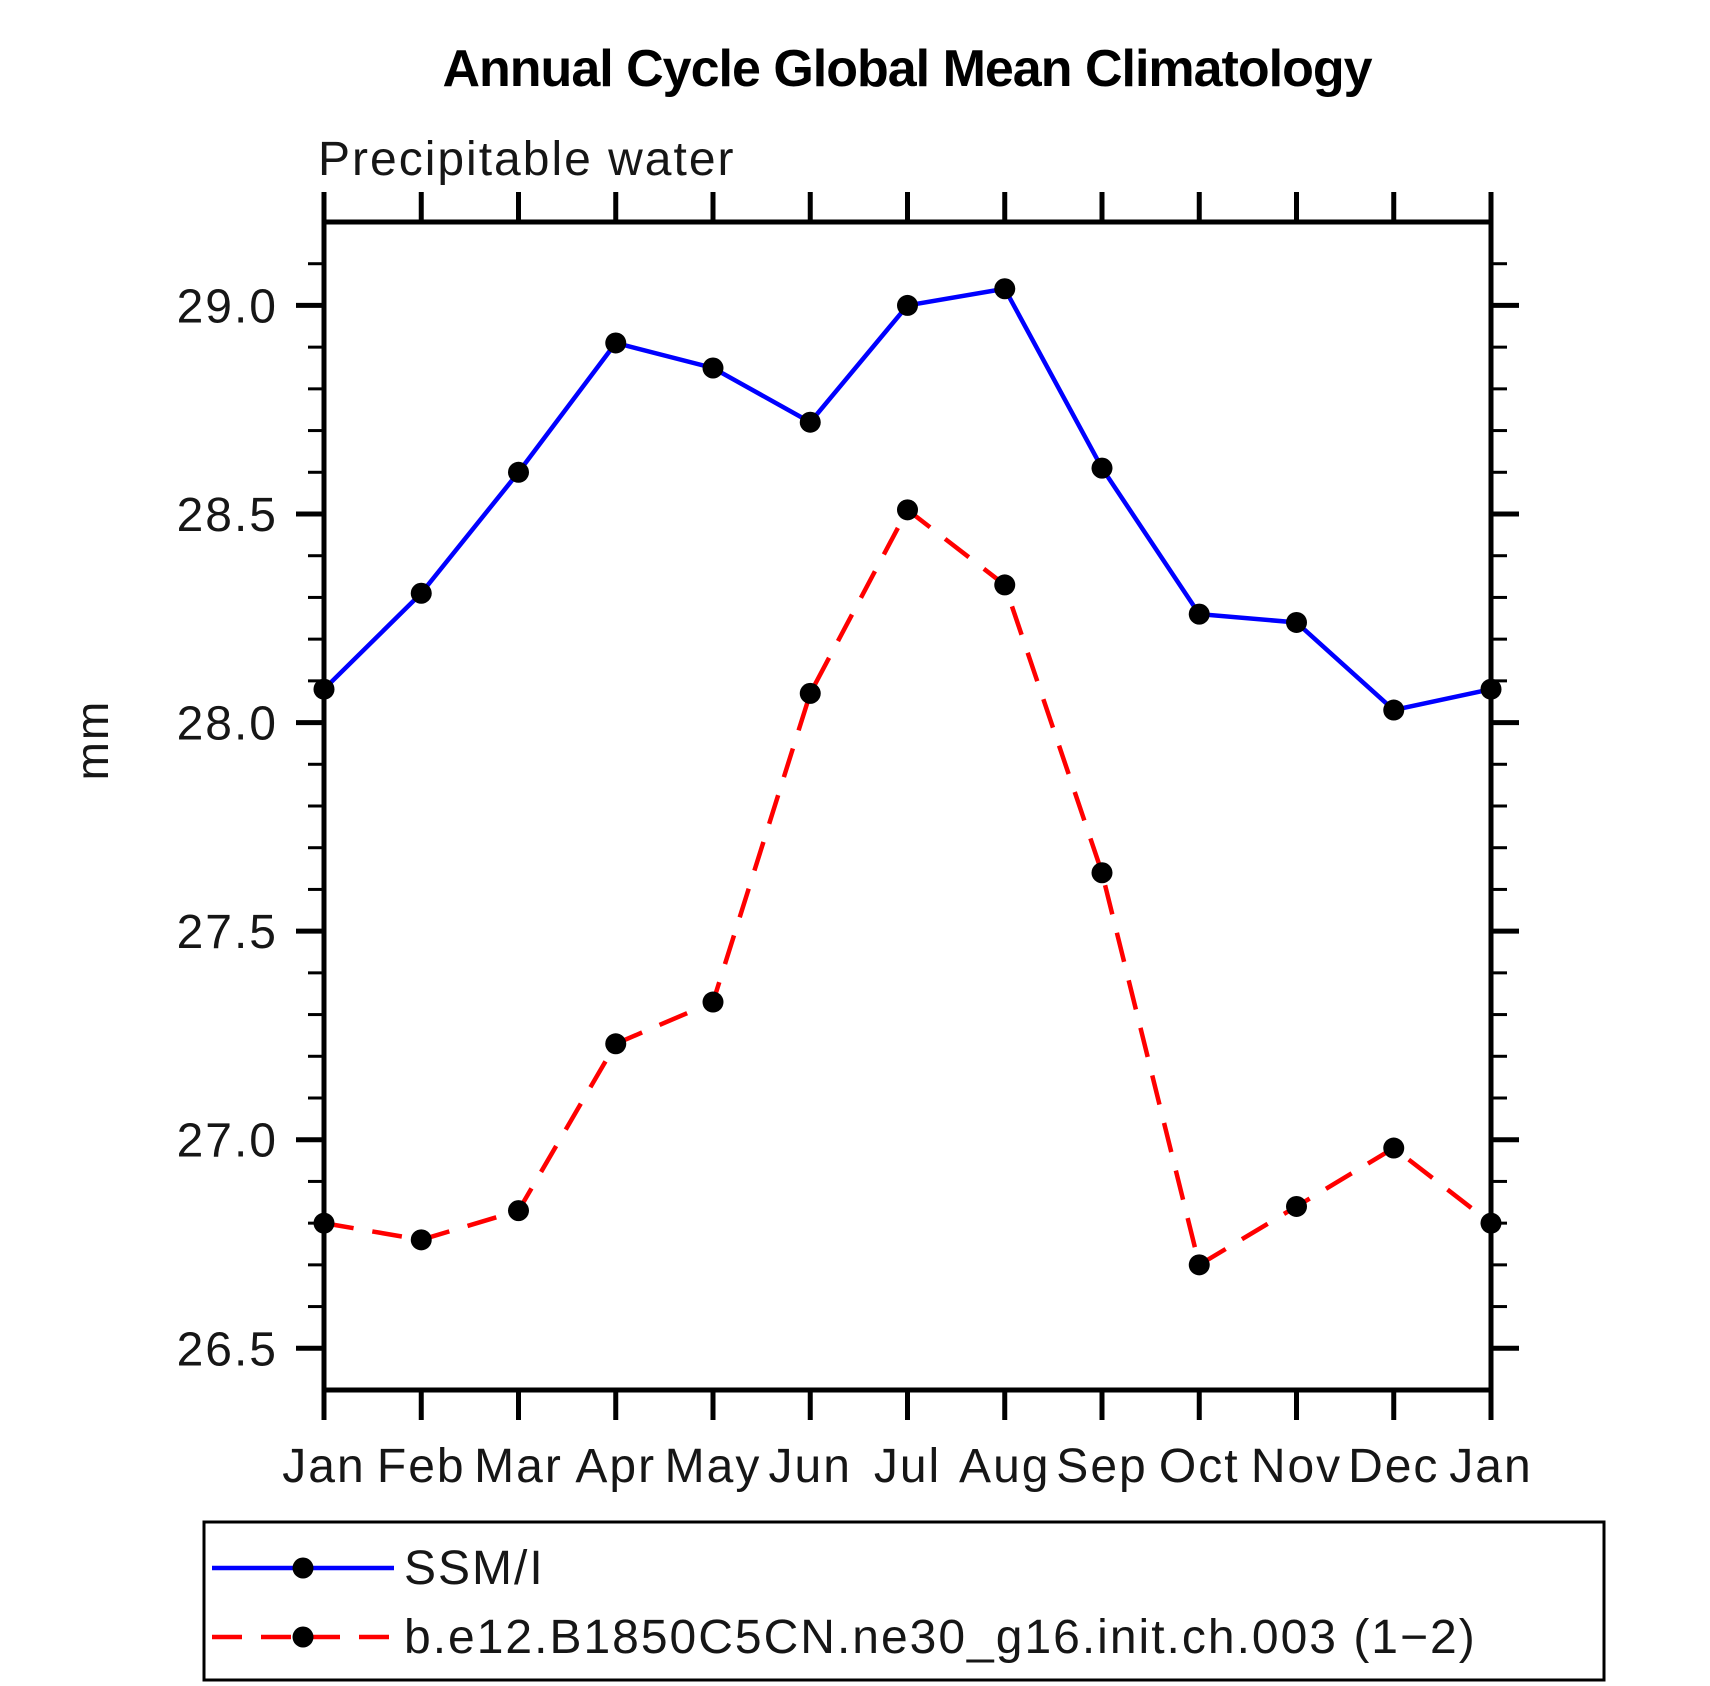 The image size is (1710, 1686). I want to click on chart-subtitle: Precipitable water, so click(527, 159).